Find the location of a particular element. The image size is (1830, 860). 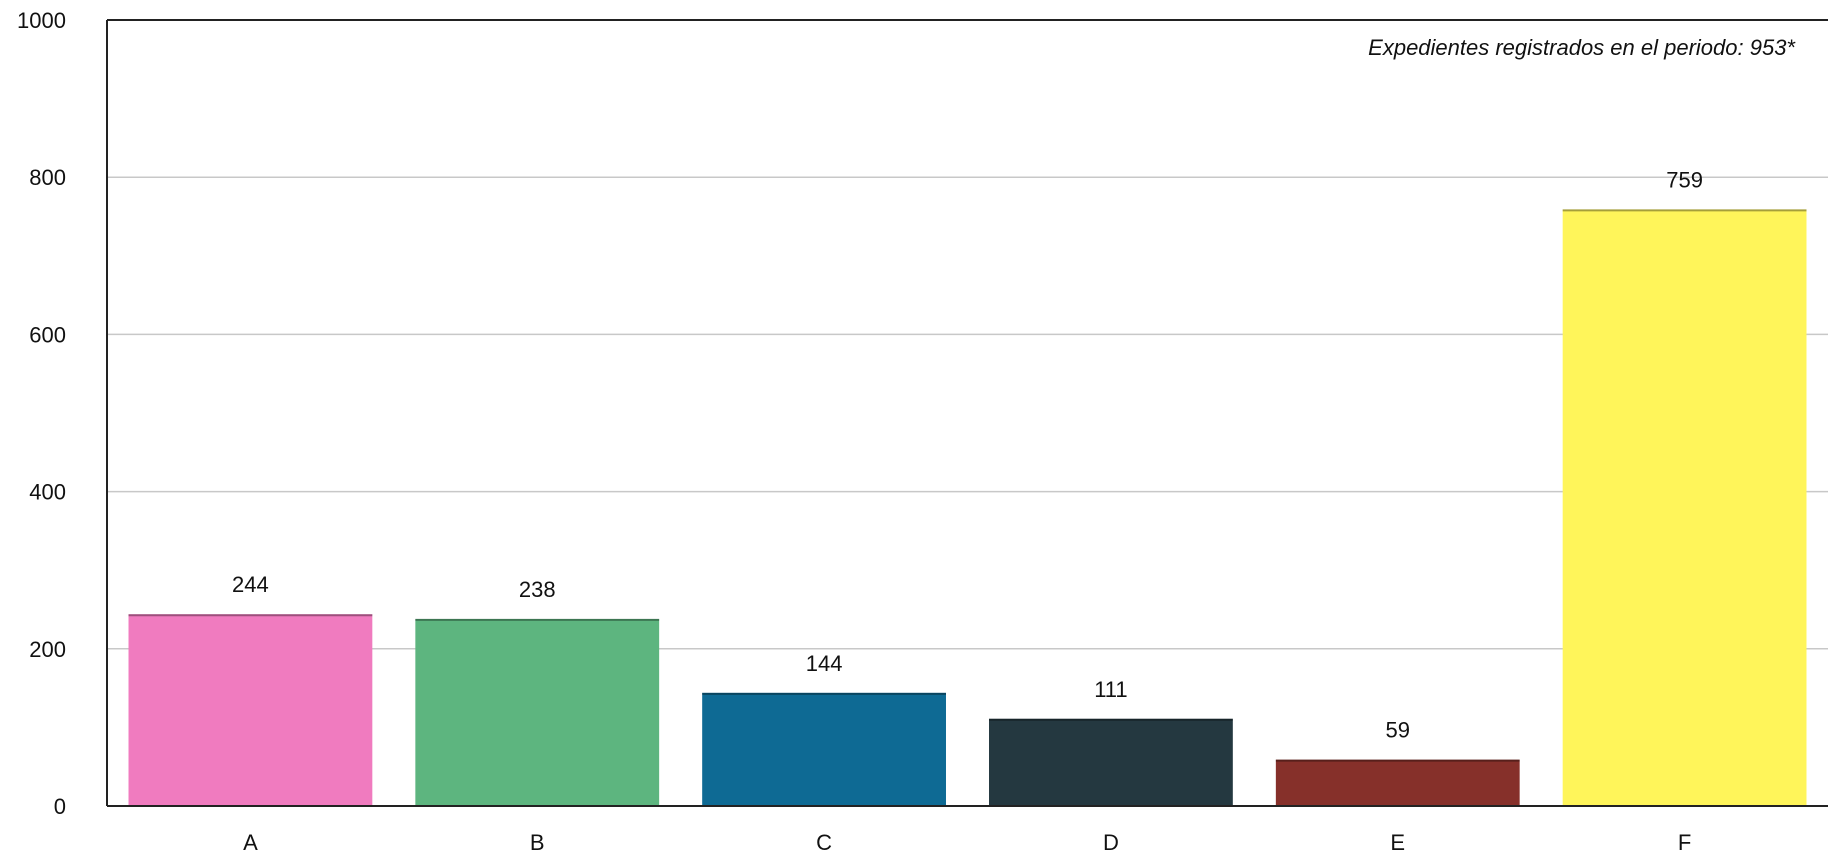

x-tick-label: A is located at coordinates (250, 842).